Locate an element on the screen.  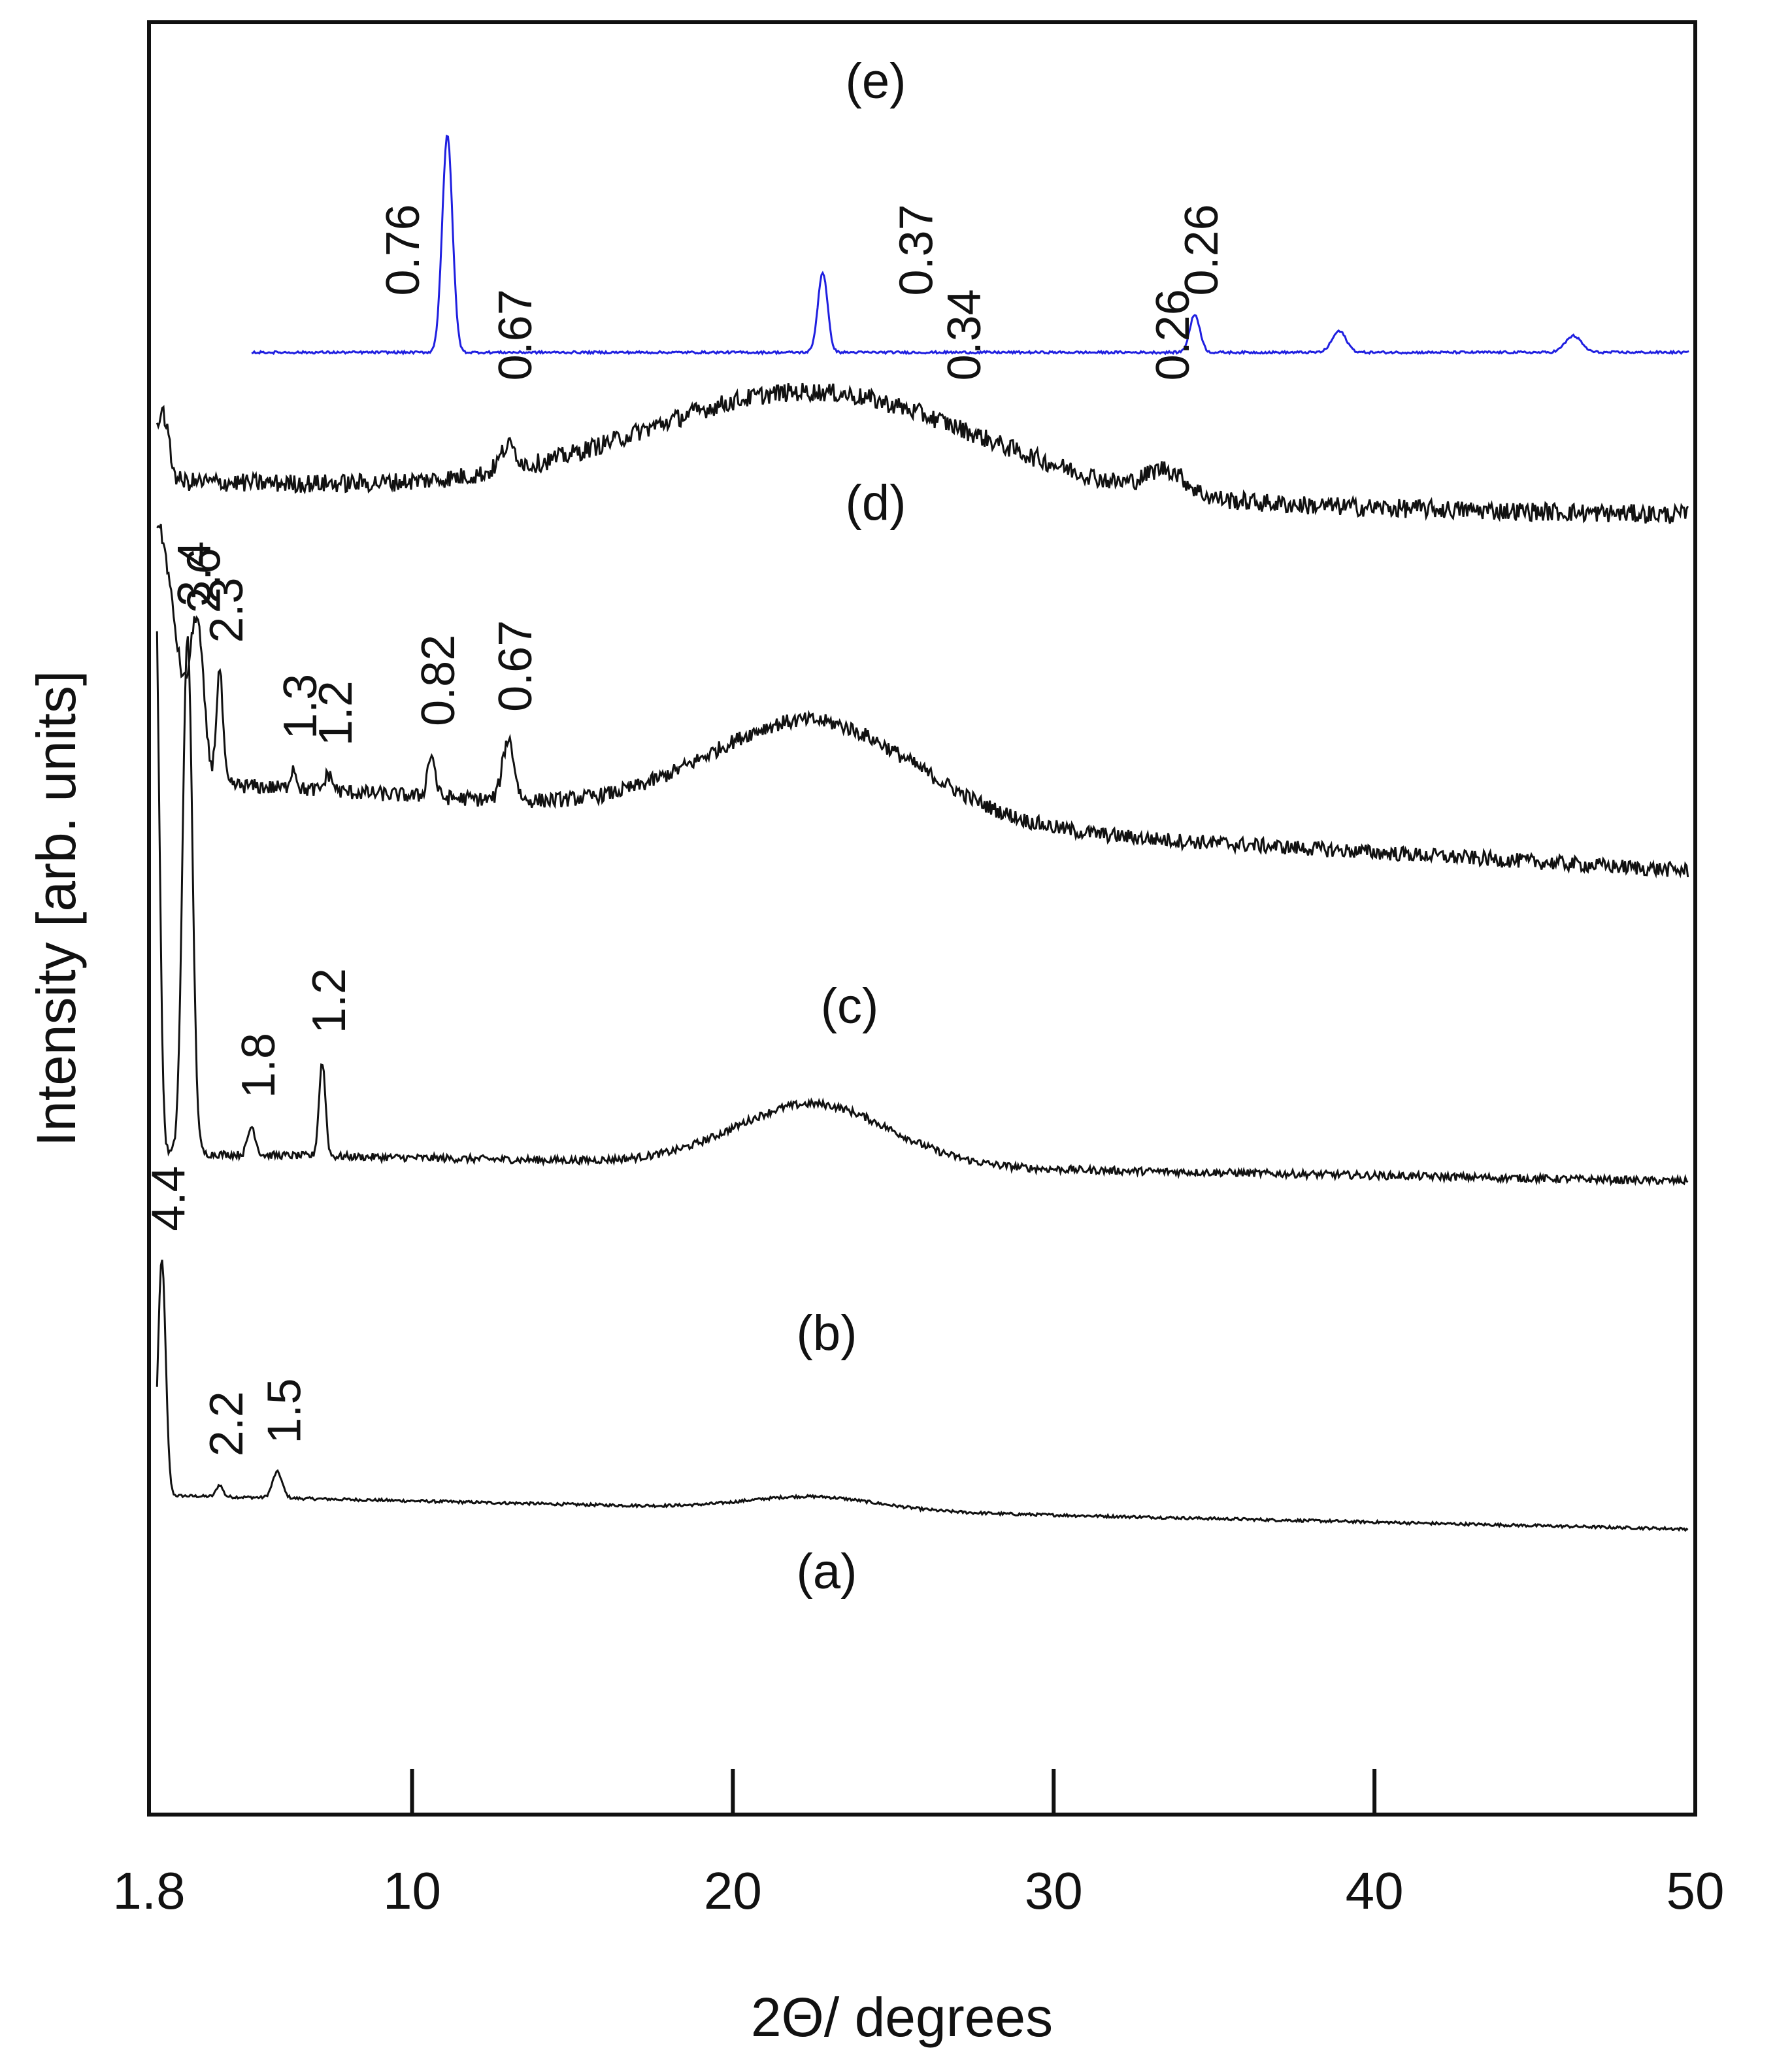
peak-label-c-6: 0.67 is located at coordinates (515, 666).